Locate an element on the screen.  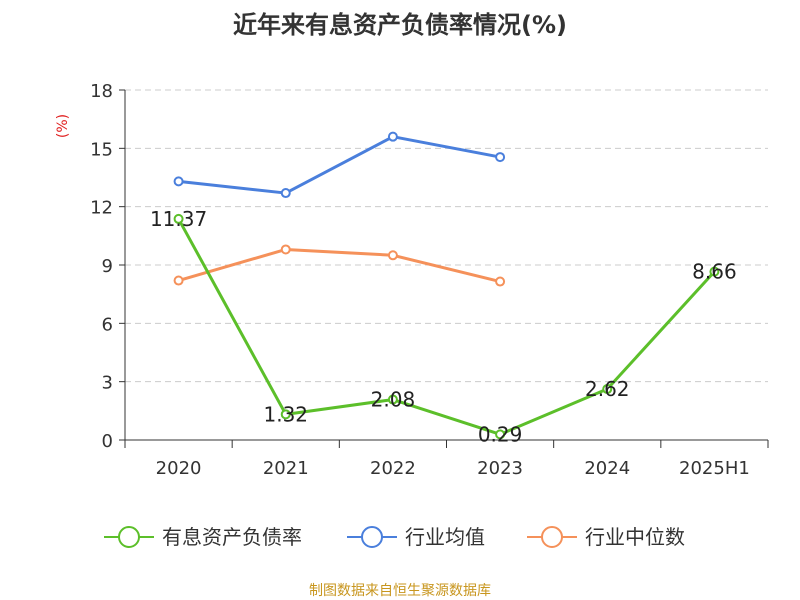
y-axis-label: (%) is located at coordinates (63, 126).